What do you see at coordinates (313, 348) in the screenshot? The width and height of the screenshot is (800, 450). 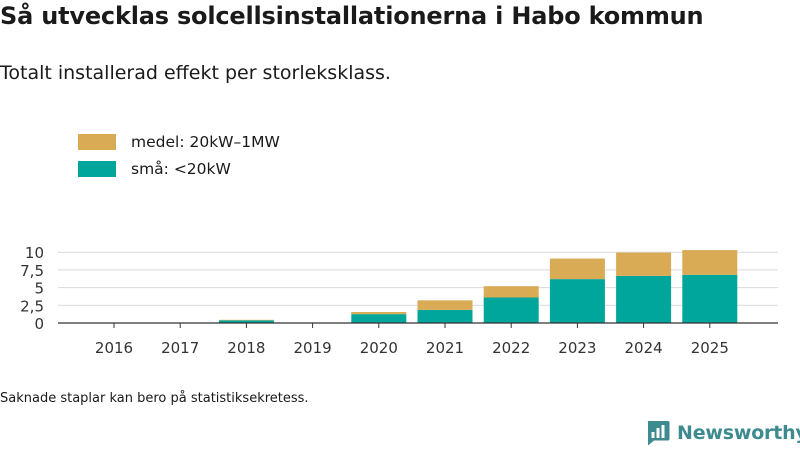 I see `x-tick-label: 2019` at bounding box center [313, 348].